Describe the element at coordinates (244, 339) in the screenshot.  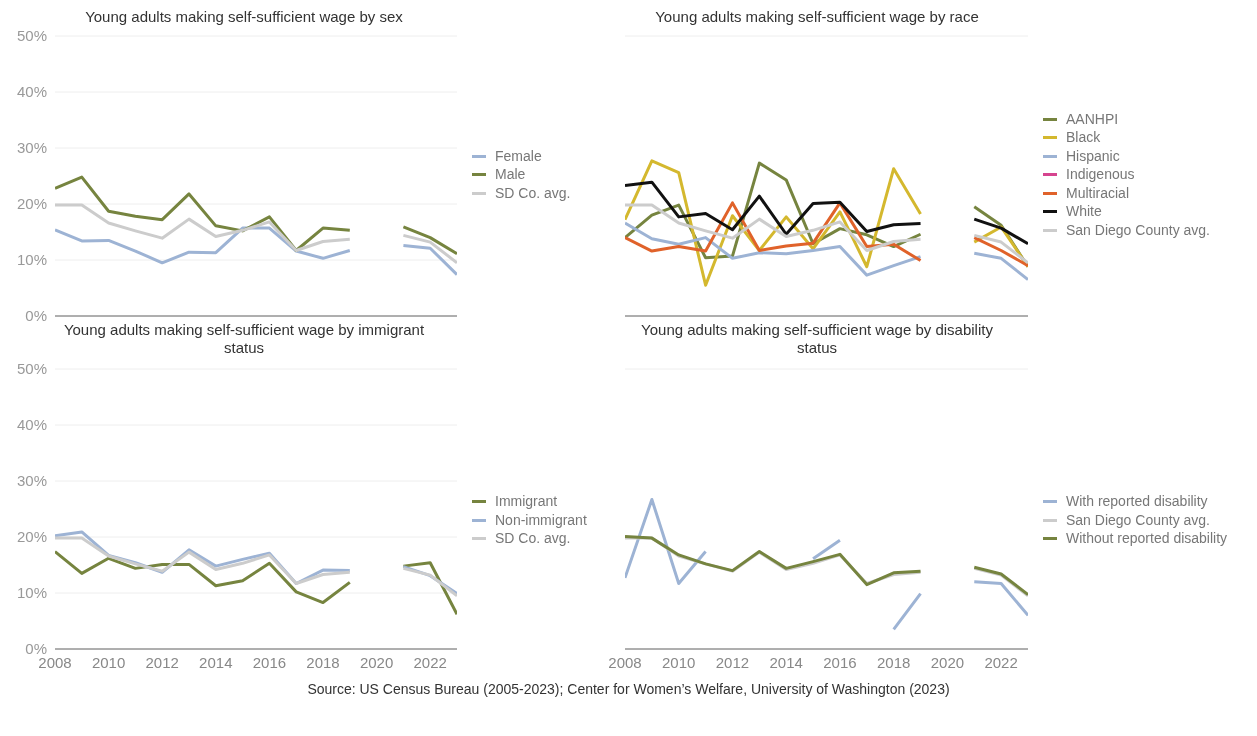
I see `chart-title: Young adults making self-sufficient wage by immigrant status` at that location.